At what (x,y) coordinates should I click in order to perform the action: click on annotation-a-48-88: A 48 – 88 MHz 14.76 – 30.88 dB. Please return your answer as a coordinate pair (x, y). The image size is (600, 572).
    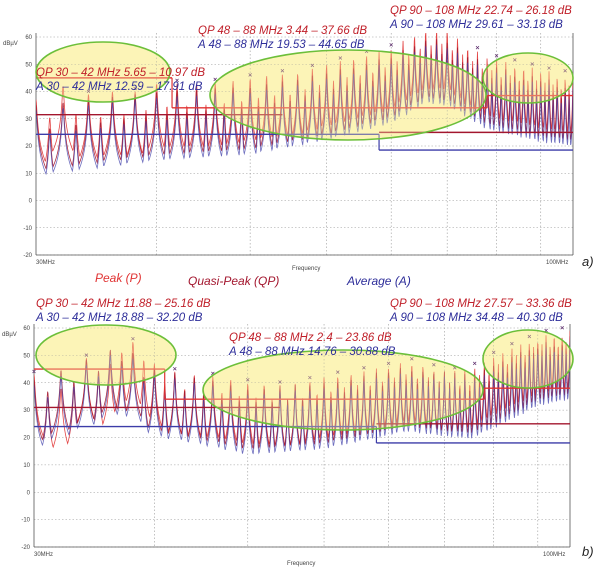
    Looking at the image, I should click on (312, 352).